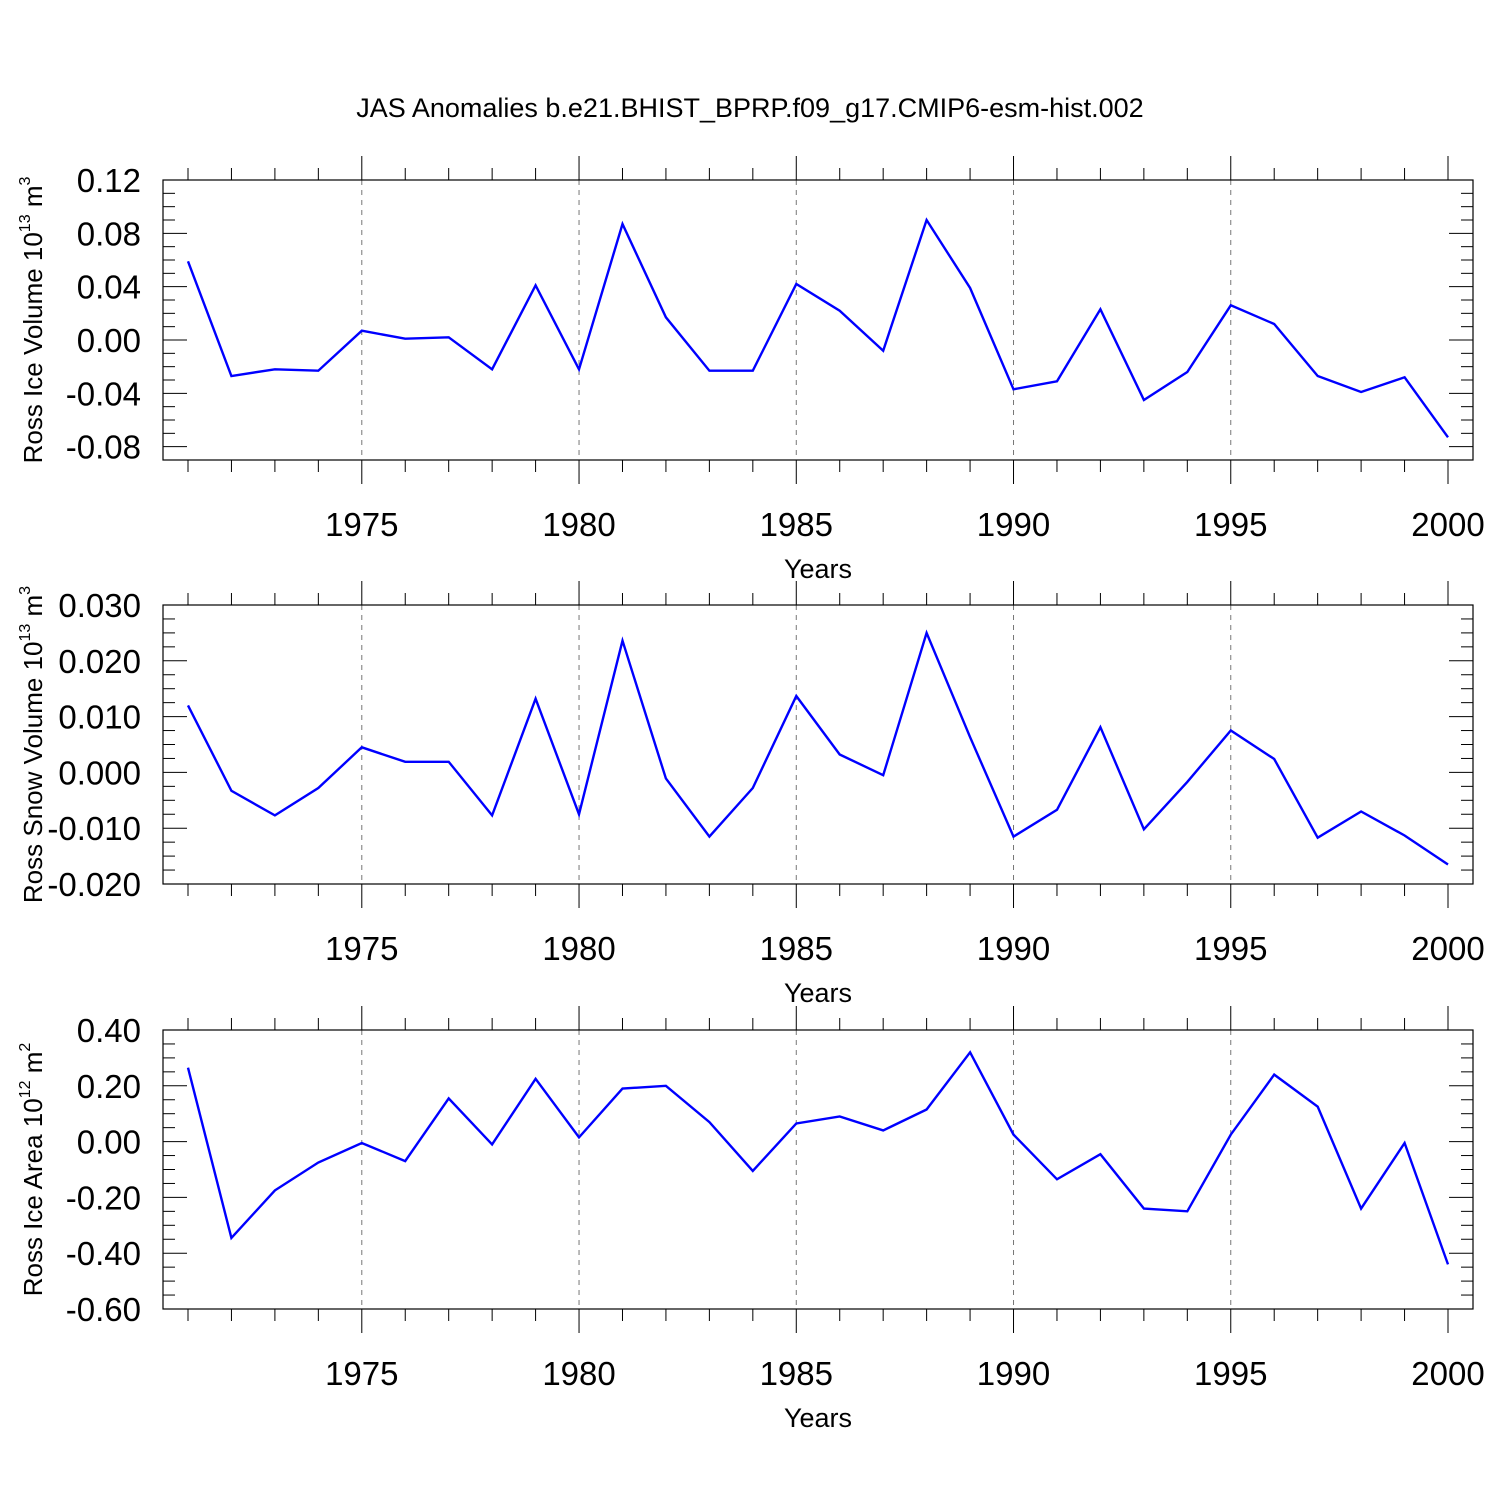  Describe the element at coordinates (109, 287) in the screenshot. I see `y-tick-label: 0.04` at that location.